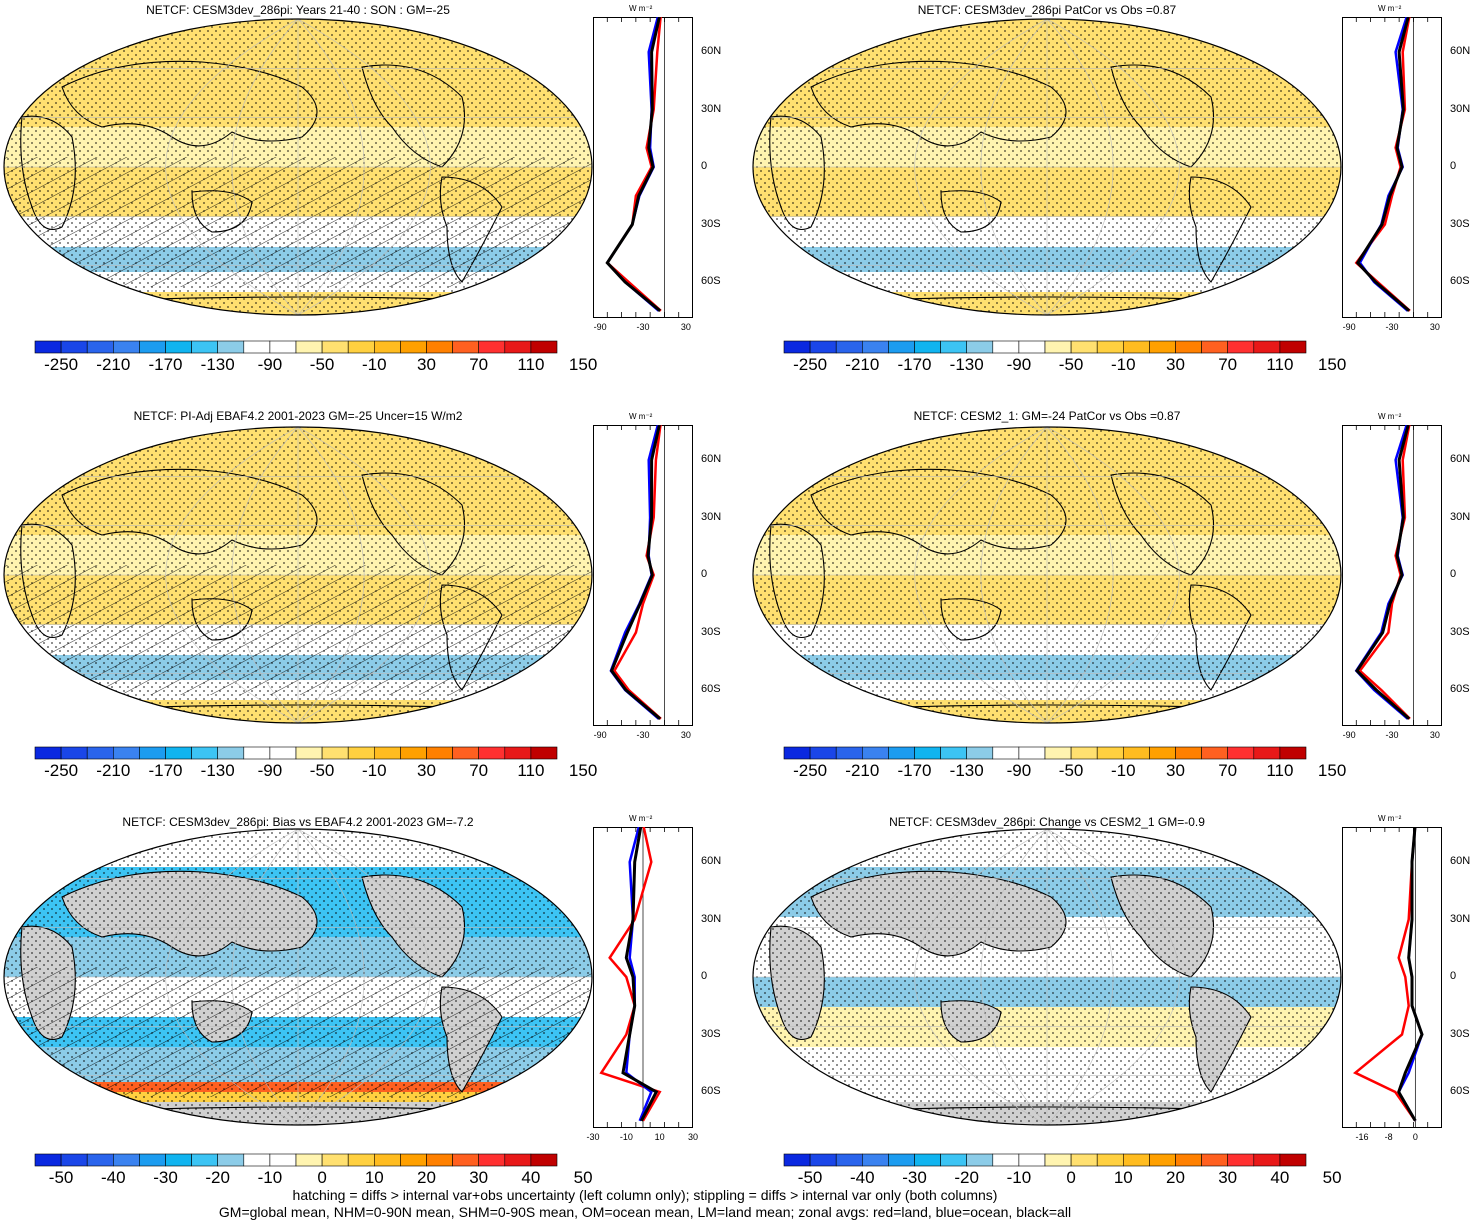  Describe the element at coordinates (217, 1177) in the screenshot. I see `colorbar-tick-label: -20` at that location.